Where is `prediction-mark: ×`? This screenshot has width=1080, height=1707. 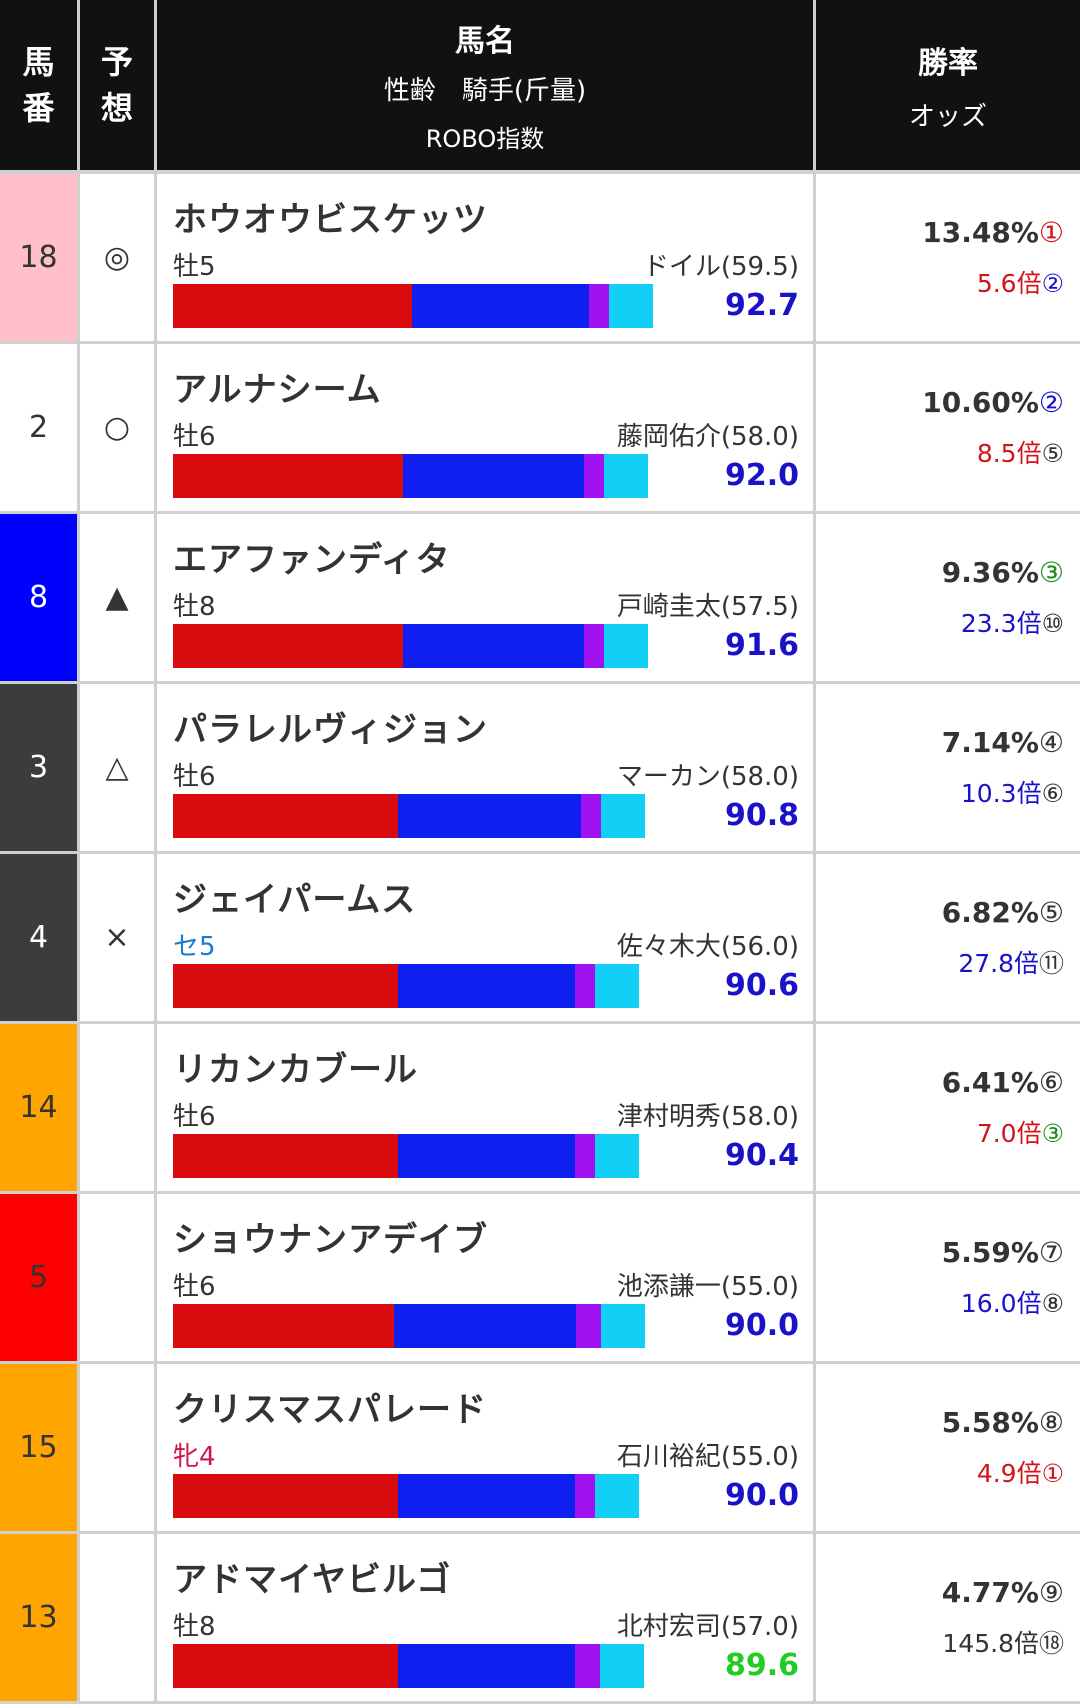 prediction-mark: × is located at coordinates (117, 937).